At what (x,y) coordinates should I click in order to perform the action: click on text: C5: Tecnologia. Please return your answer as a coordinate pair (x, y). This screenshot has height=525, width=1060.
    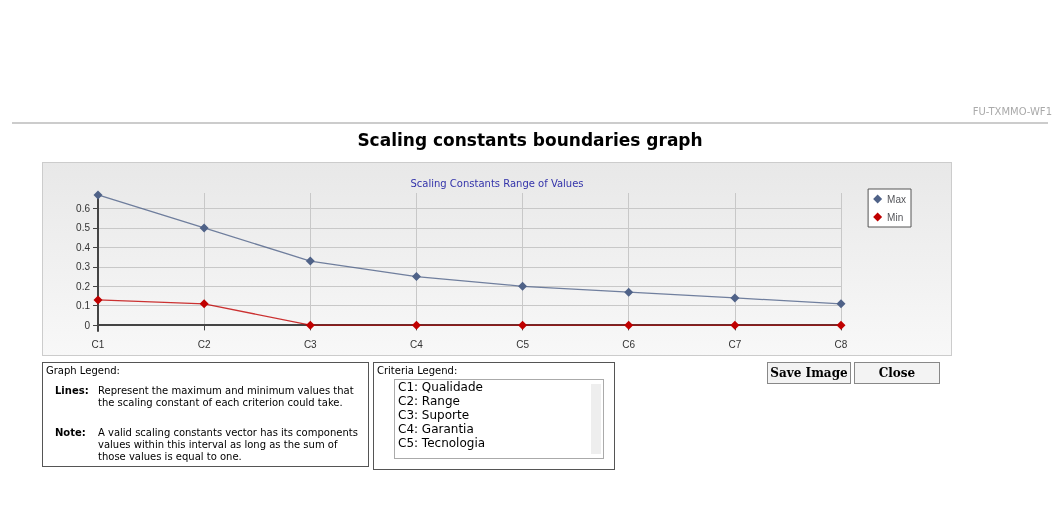
    Looking at the image, I should click on (442, 443).